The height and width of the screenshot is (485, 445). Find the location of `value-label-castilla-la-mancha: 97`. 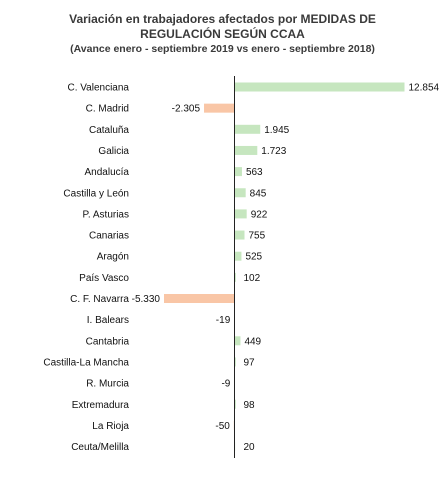

value-label-castilla-la-mancha: 97 is located at coordinates (250, 362).